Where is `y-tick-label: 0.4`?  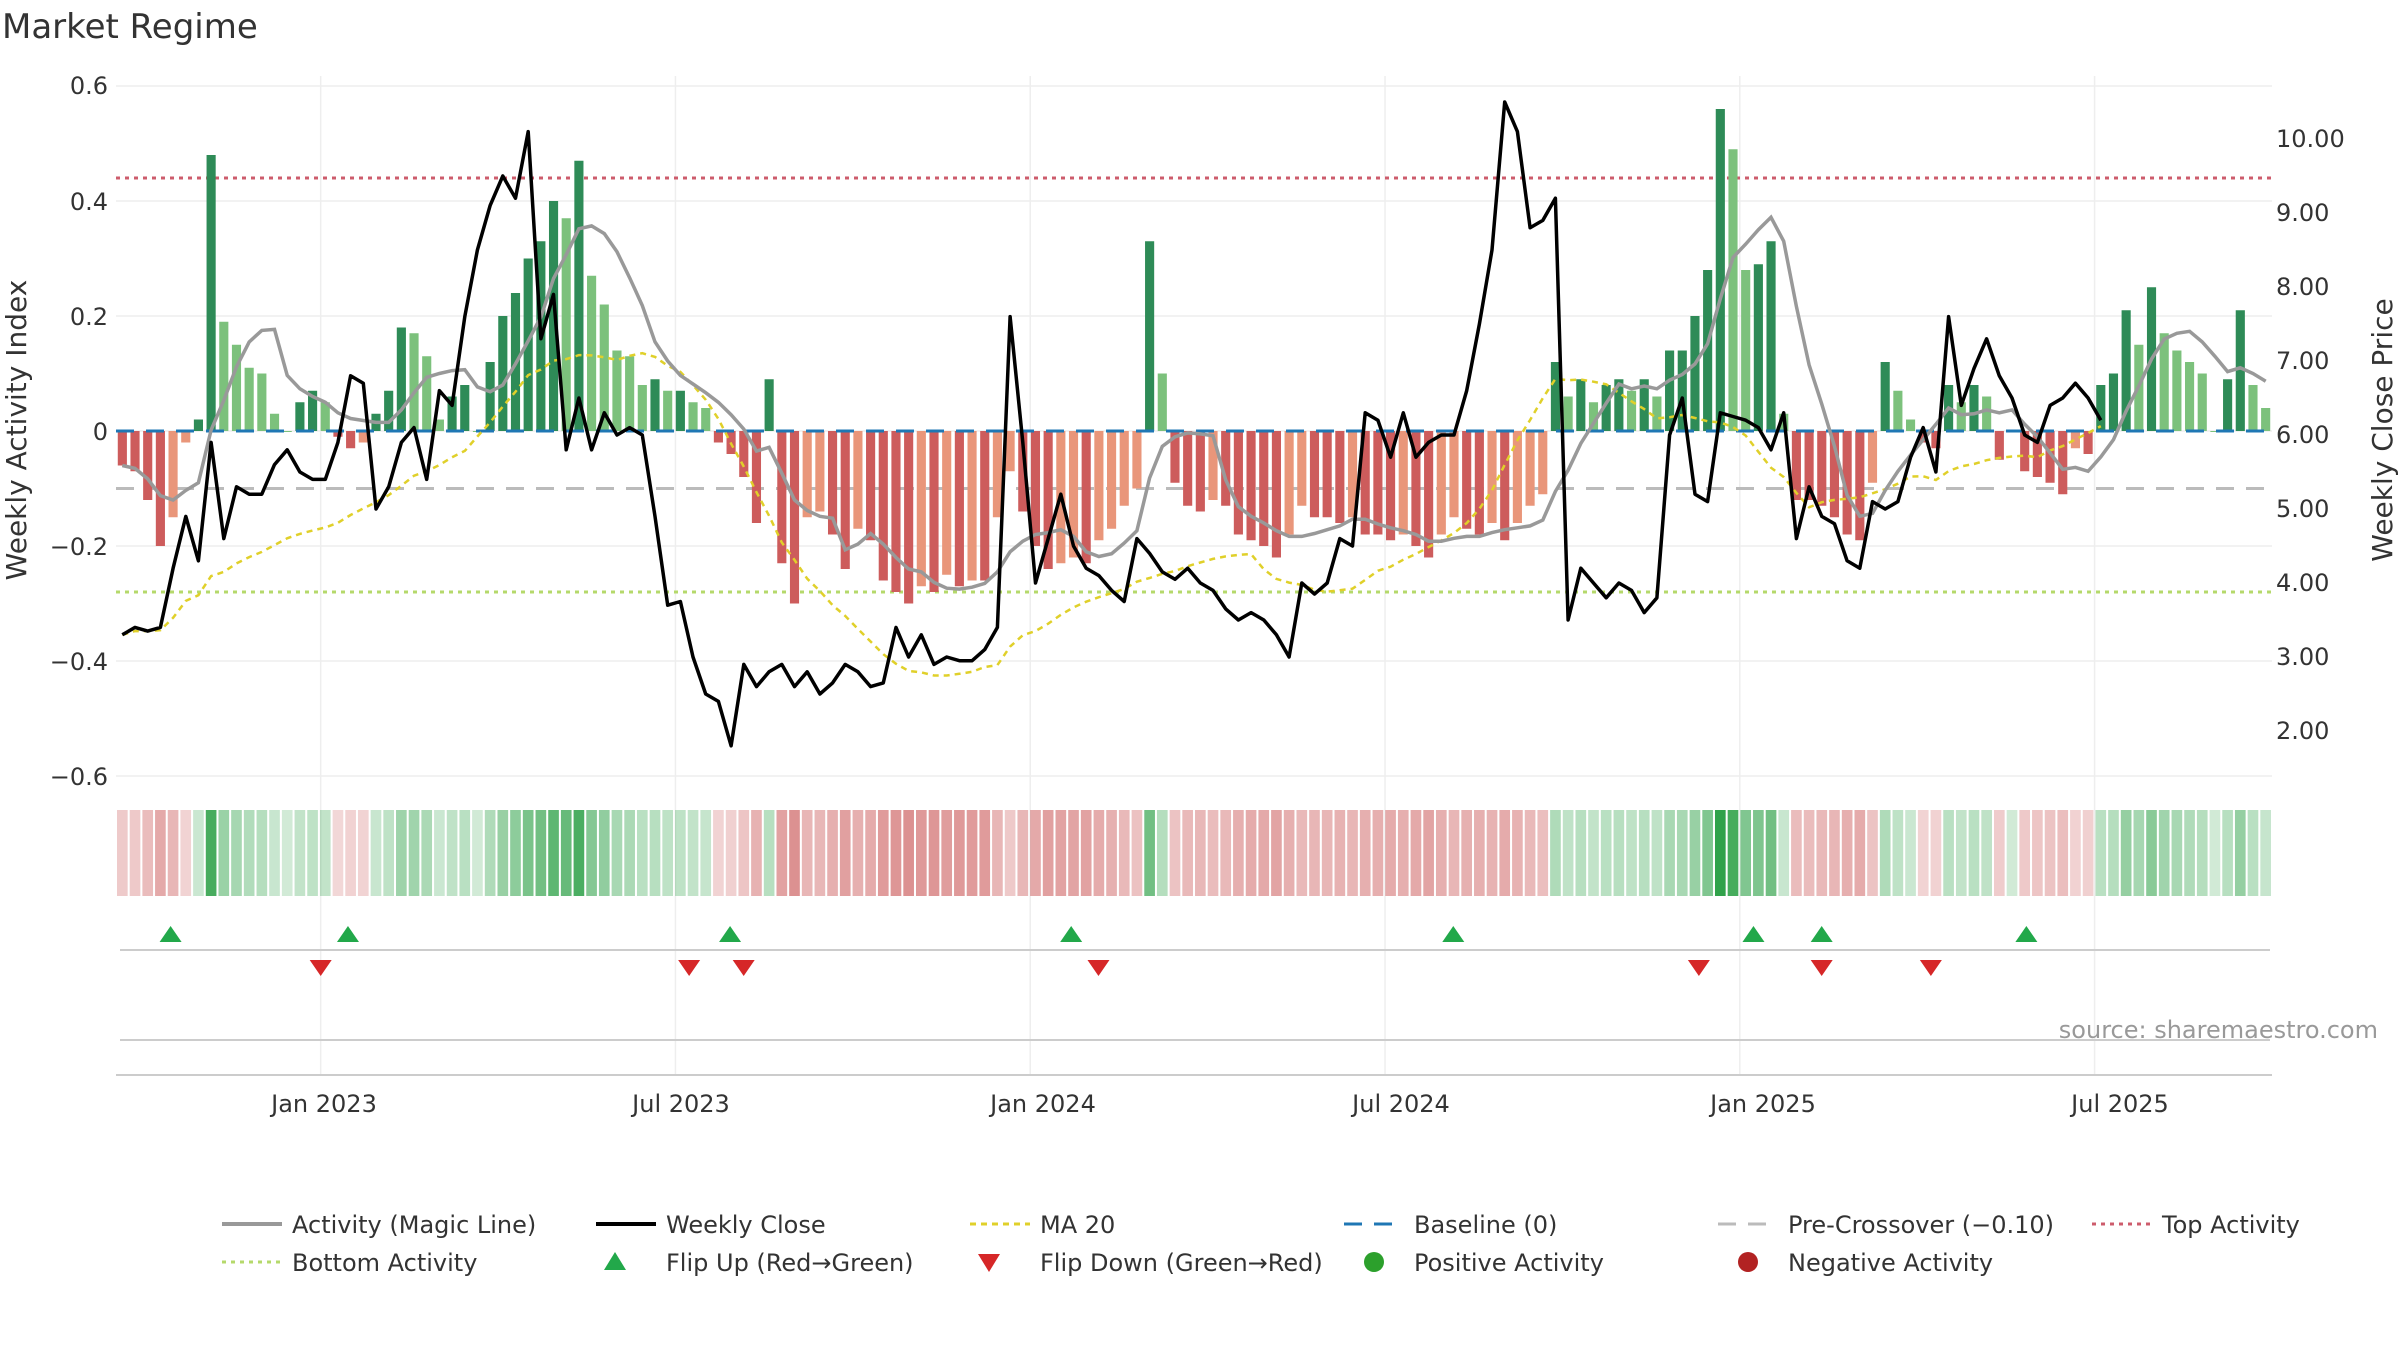
y-tick-label: 0.4 is located at coordinates (89, 202).